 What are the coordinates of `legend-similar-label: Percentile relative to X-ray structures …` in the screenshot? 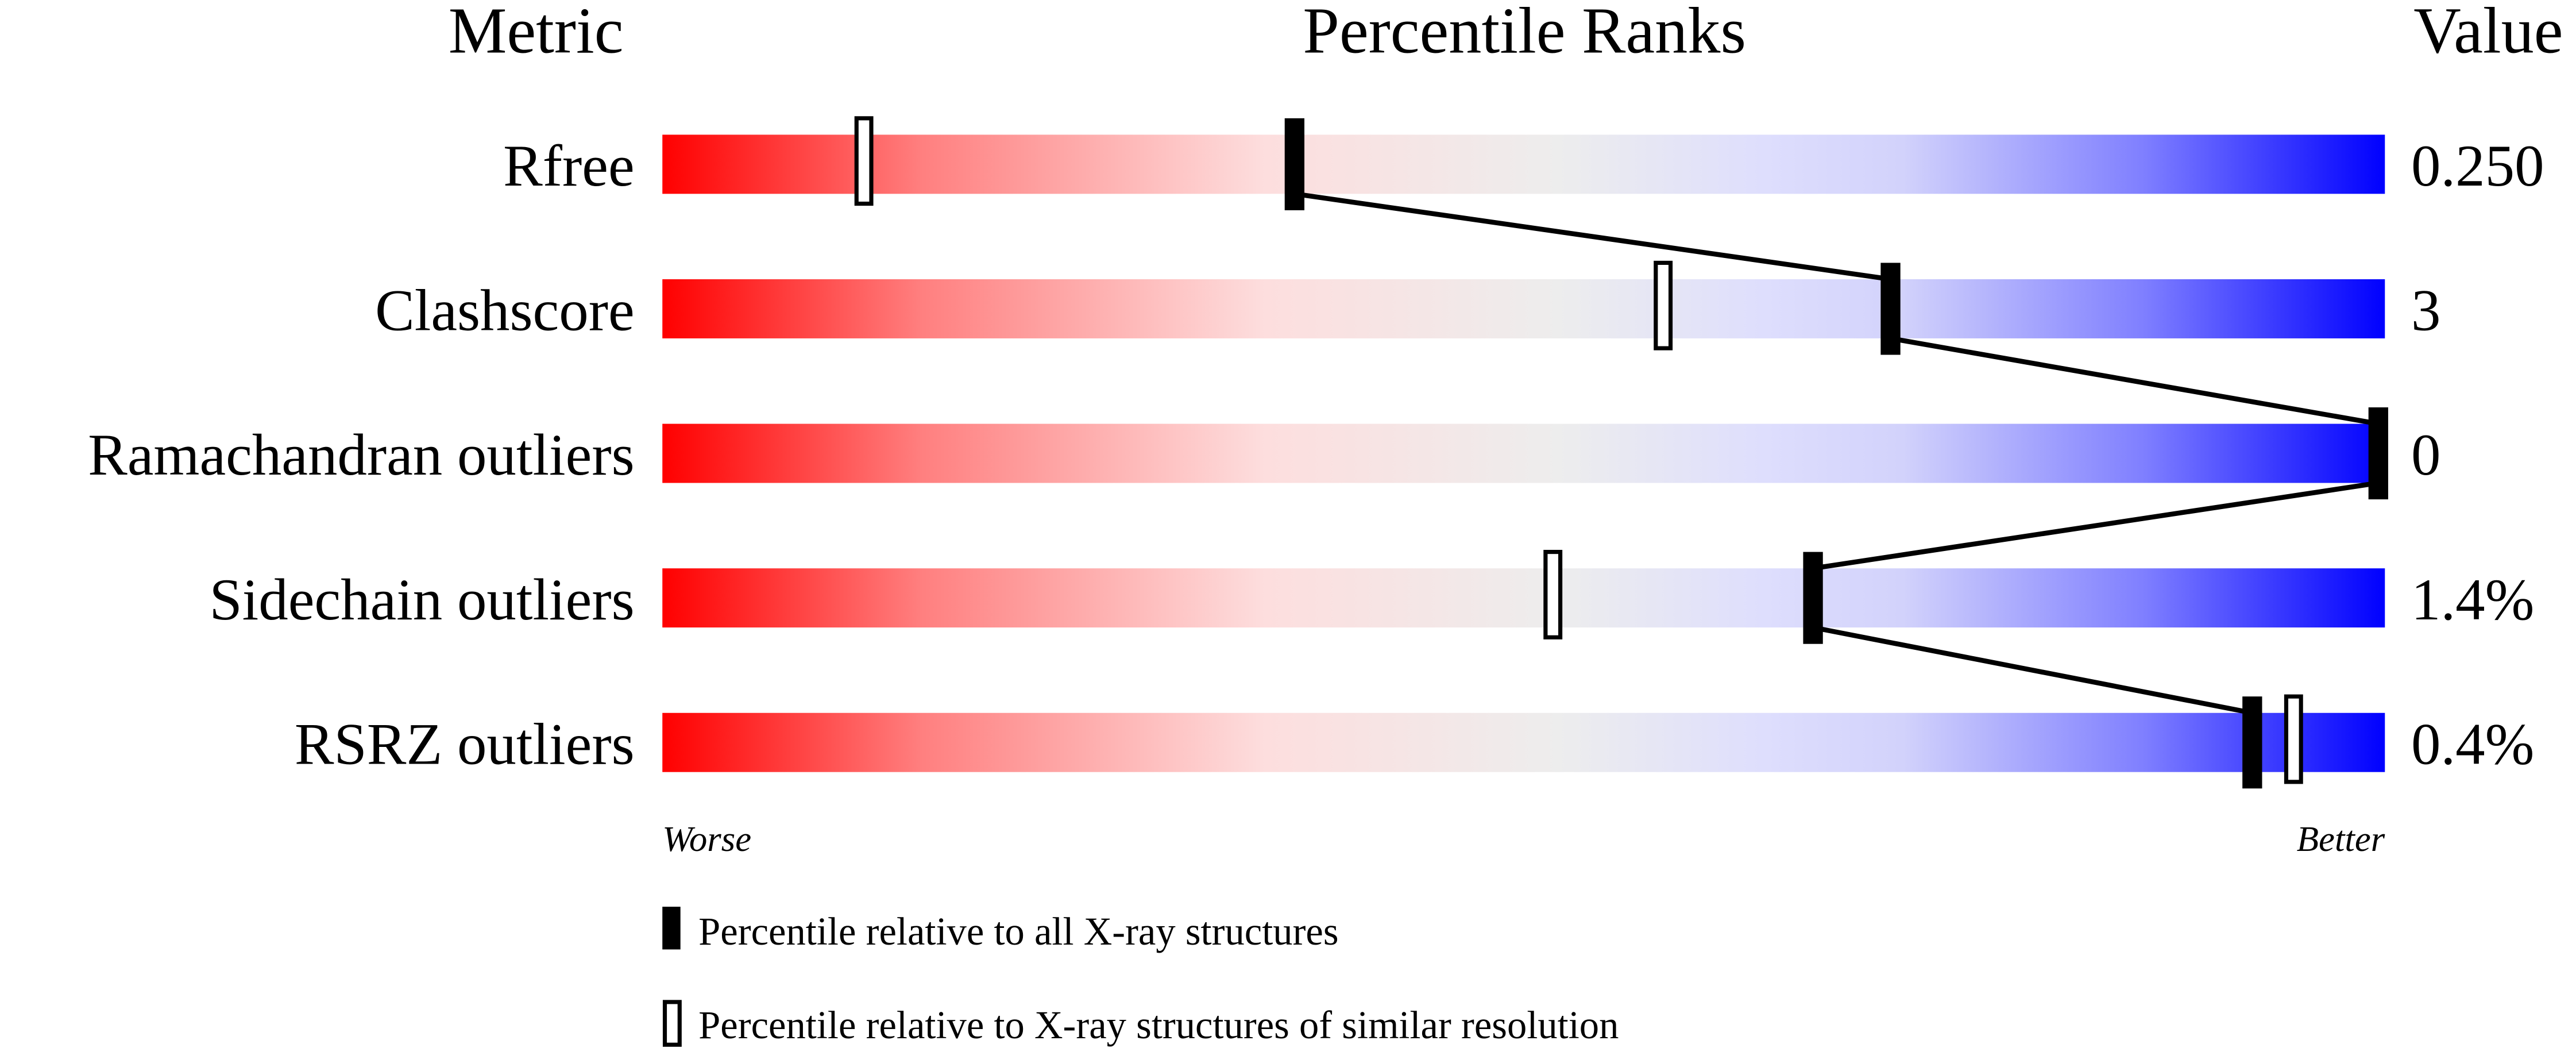 It's located at (1158, 1025).